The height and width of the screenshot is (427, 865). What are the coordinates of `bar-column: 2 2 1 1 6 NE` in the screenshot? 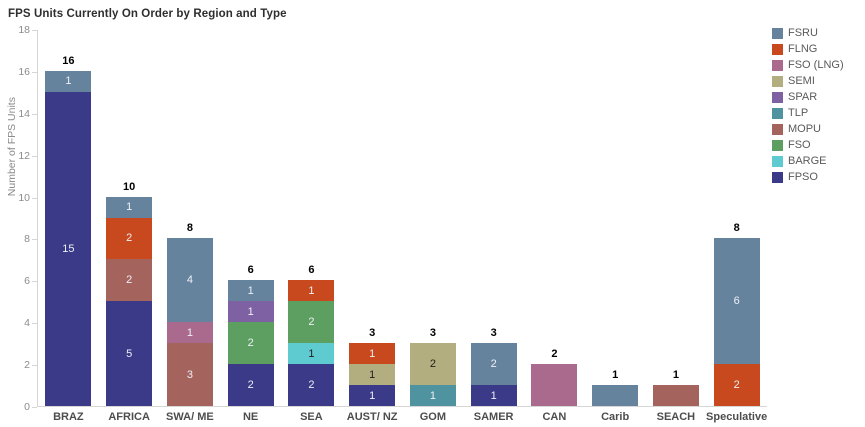 It's located at (250, 226).